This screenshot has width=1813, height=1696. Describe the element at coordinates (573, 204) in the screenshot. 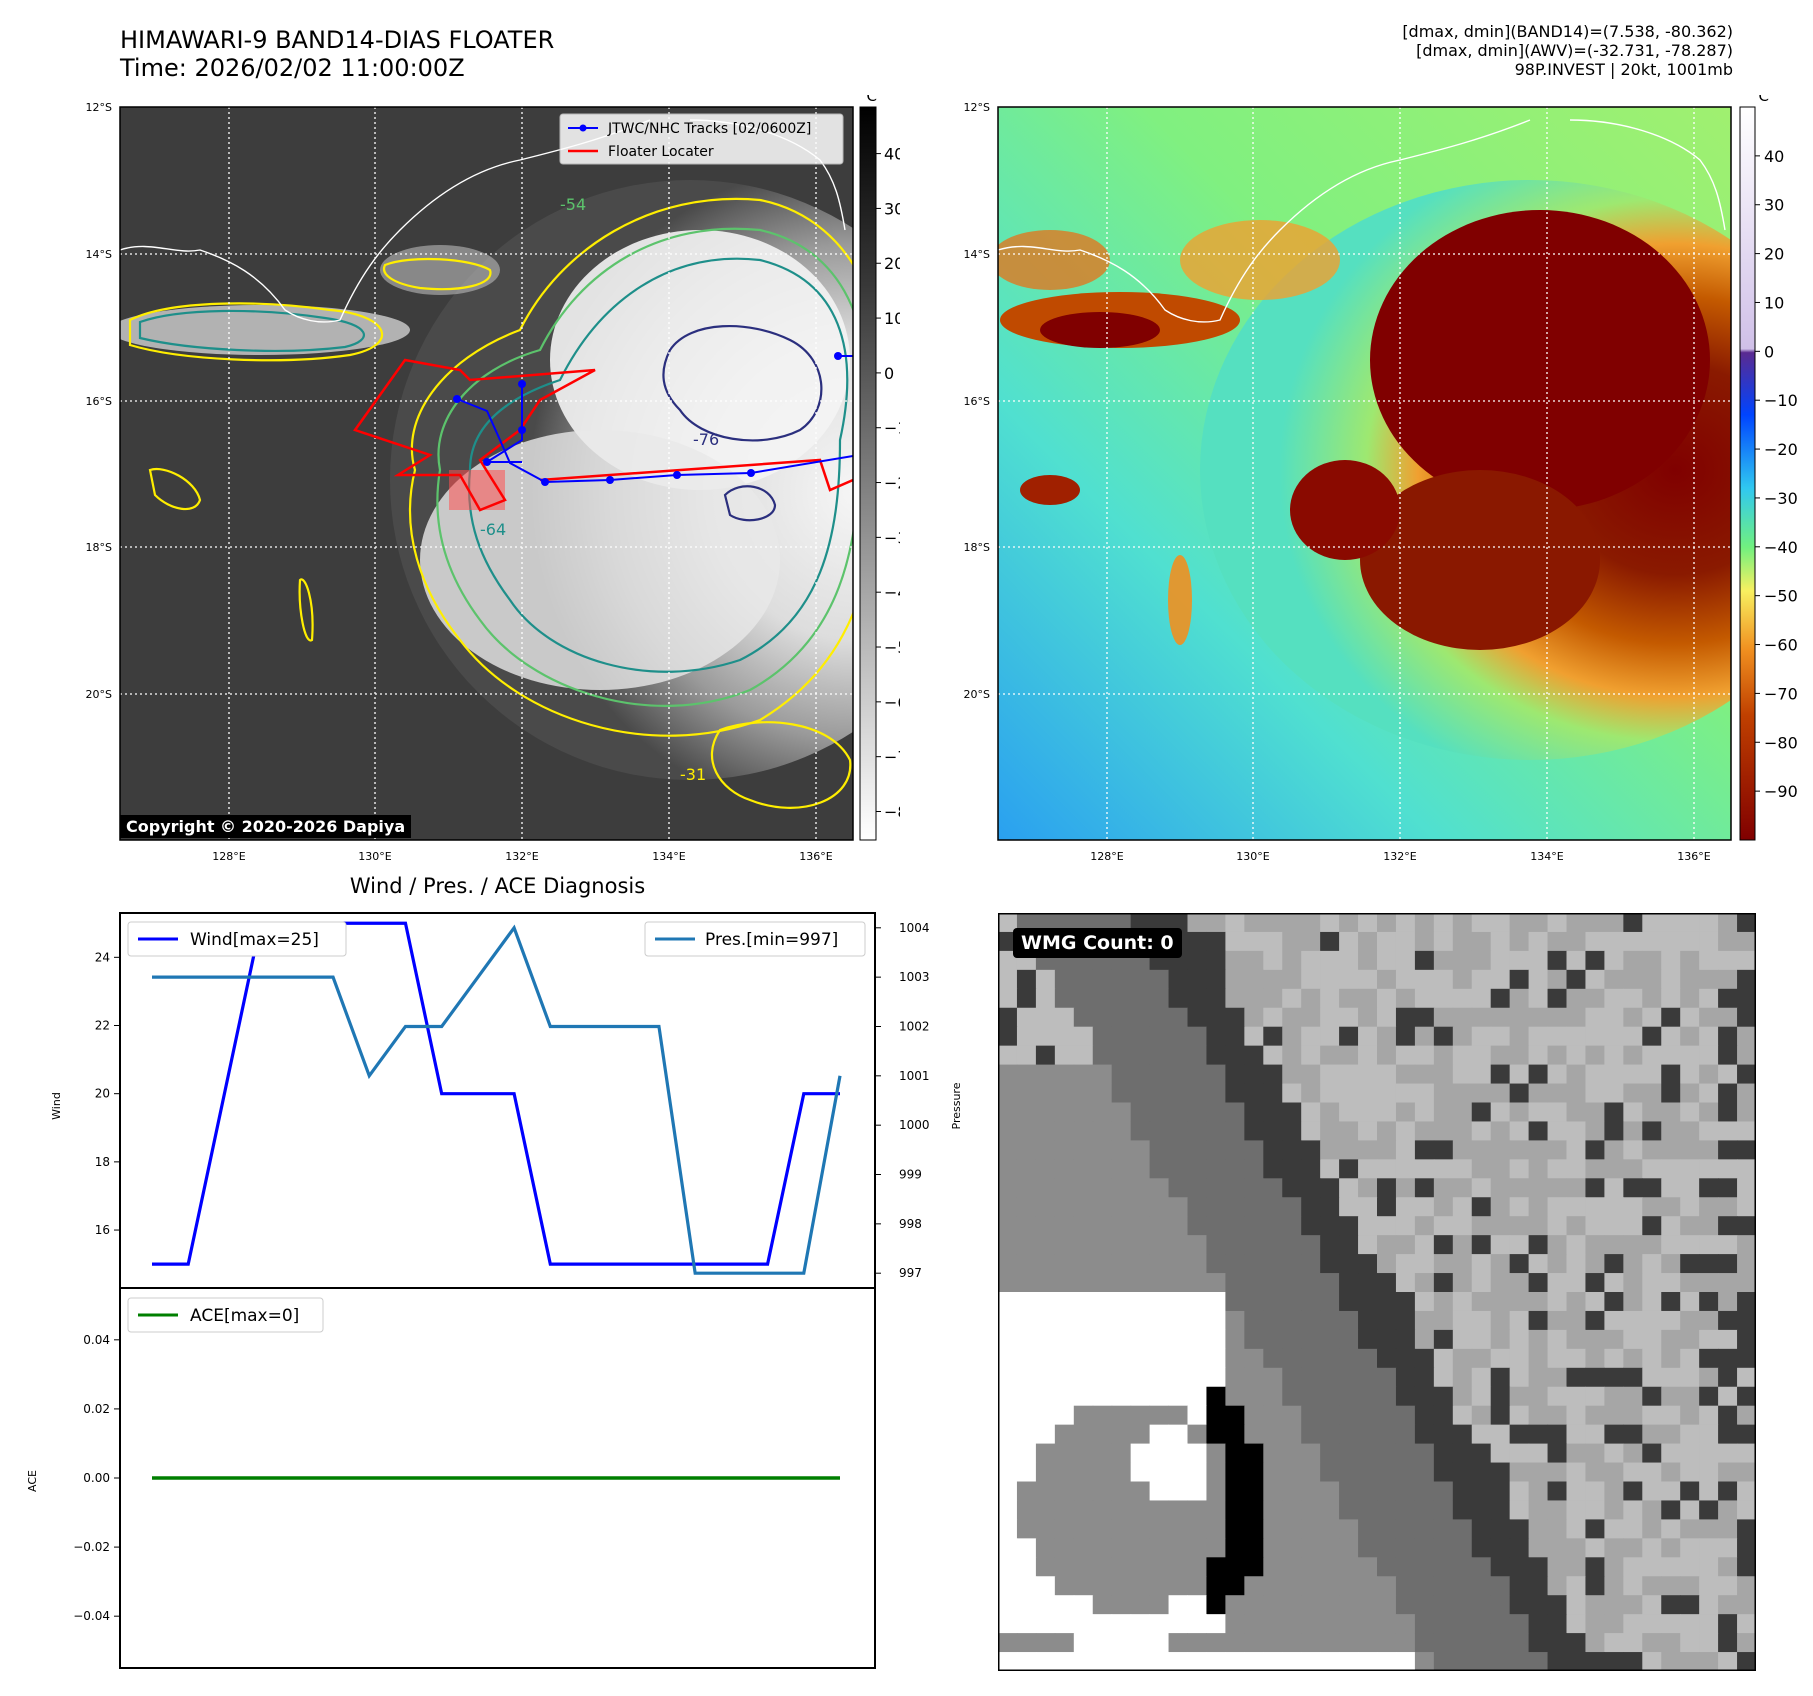

I see `contour-label-54: -54` at that location.